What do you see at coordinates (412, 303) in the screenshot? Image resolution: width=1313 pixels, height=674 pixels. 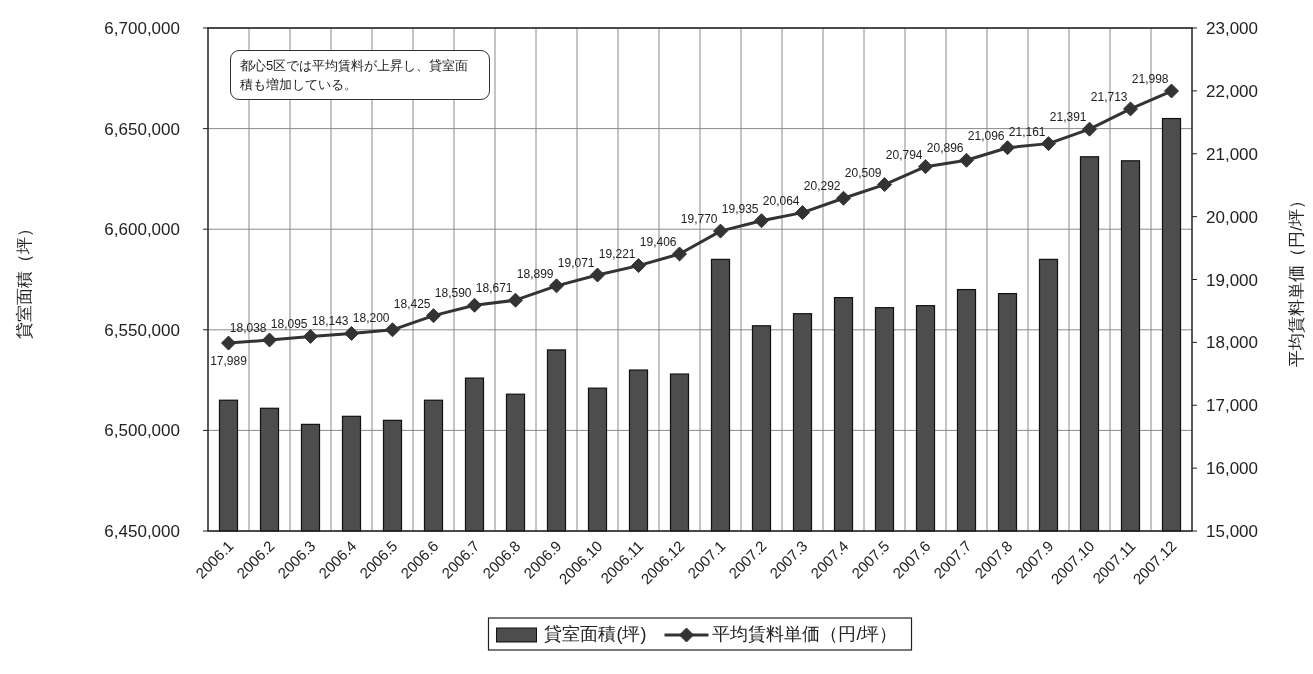 I see `data-label: 18,425` at bounding box center [412, 303].